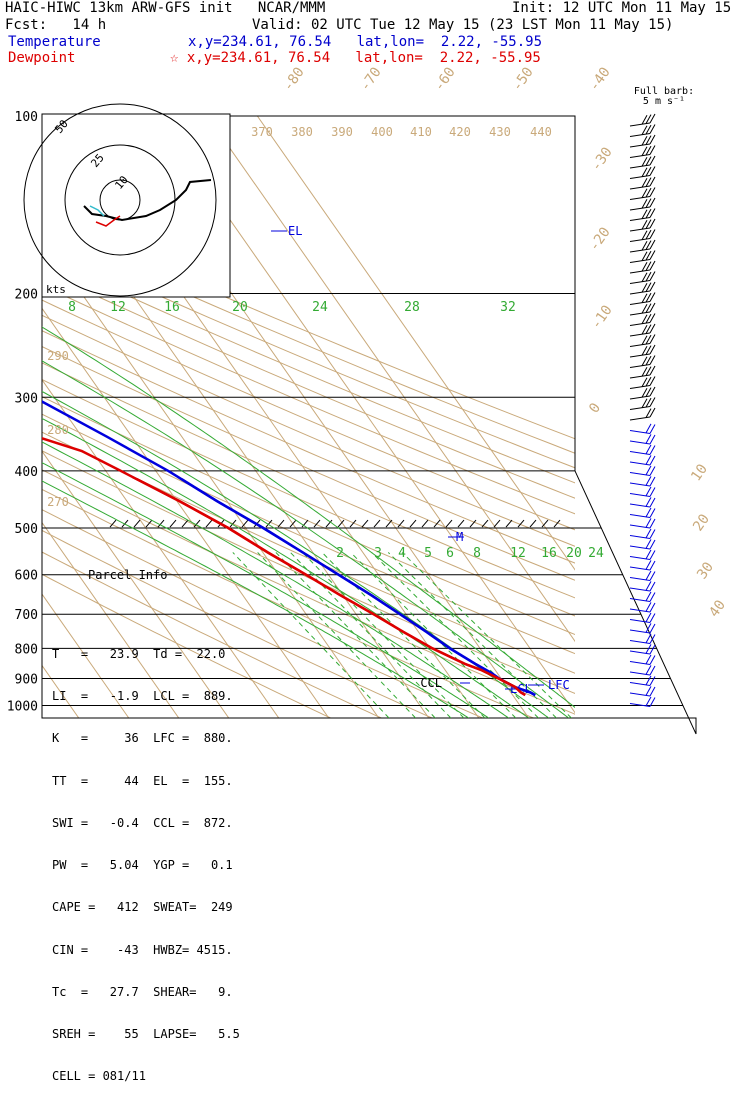 The height and width of the screenshot is (1098, 740). Describe the element at coordinates (240, 307) in the screenshot. I see `moist-adiabat-label: 20` at that location.